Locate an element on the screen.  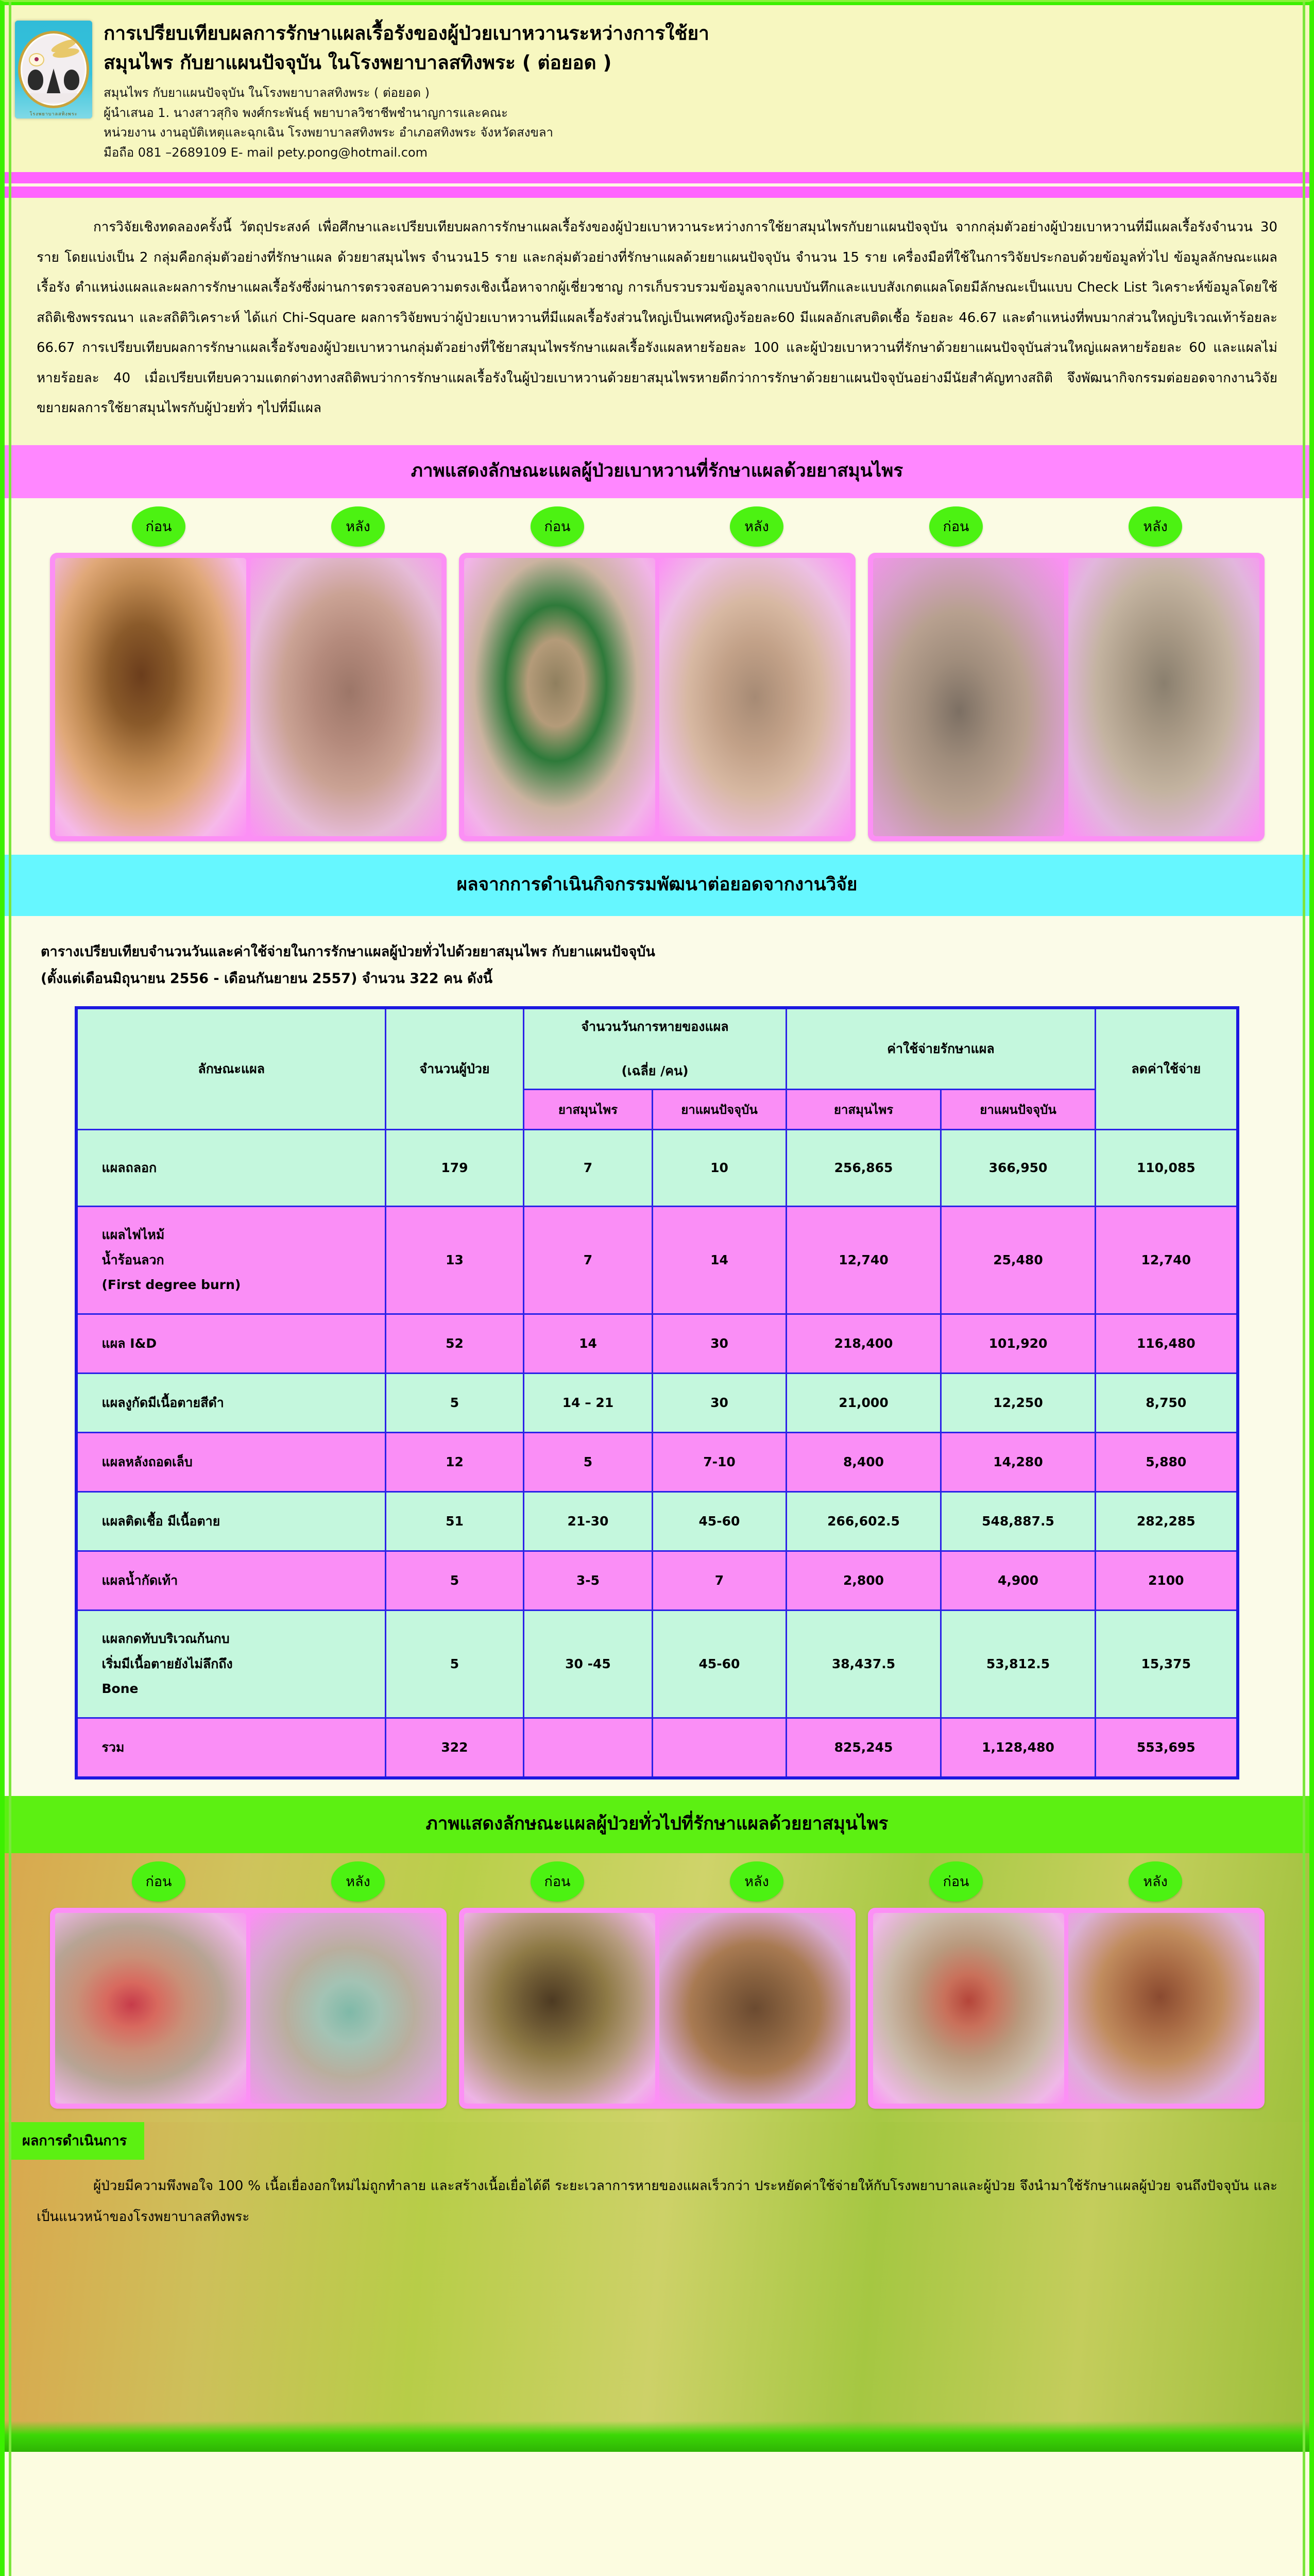
hospital-logo-icon: โรงพยาบาลสทิงพระ is located at coordinates (53, 69).